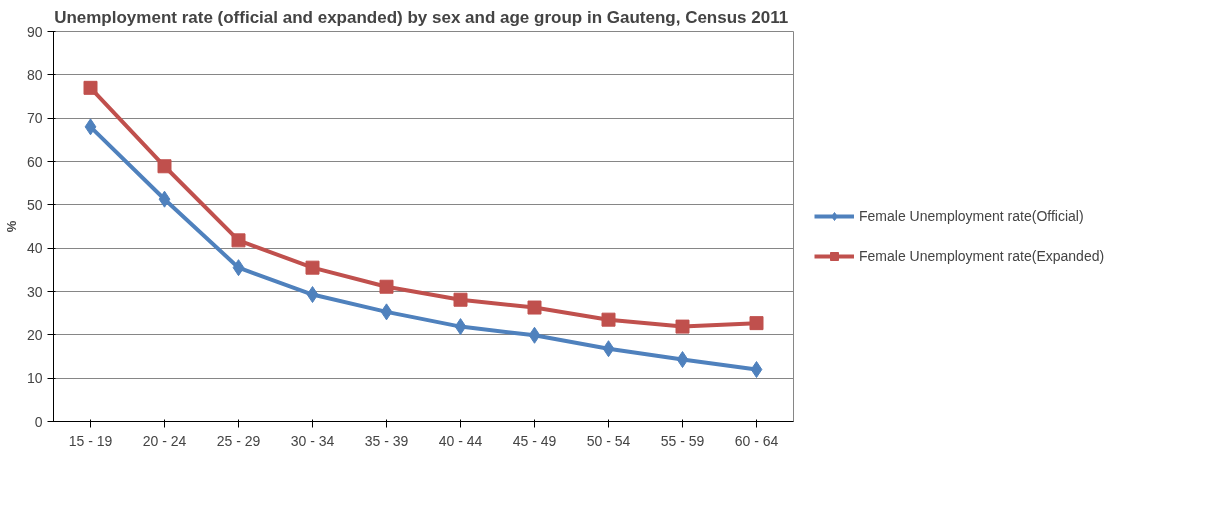  Describe the element at coordinates (386, 440) in the screenshot. I see `x-tick-label: 35 - 39` at that location.